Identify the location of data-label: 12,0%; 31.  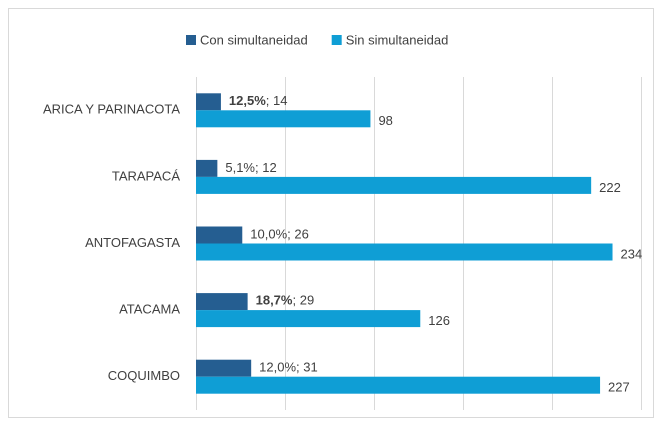
(288, 367).